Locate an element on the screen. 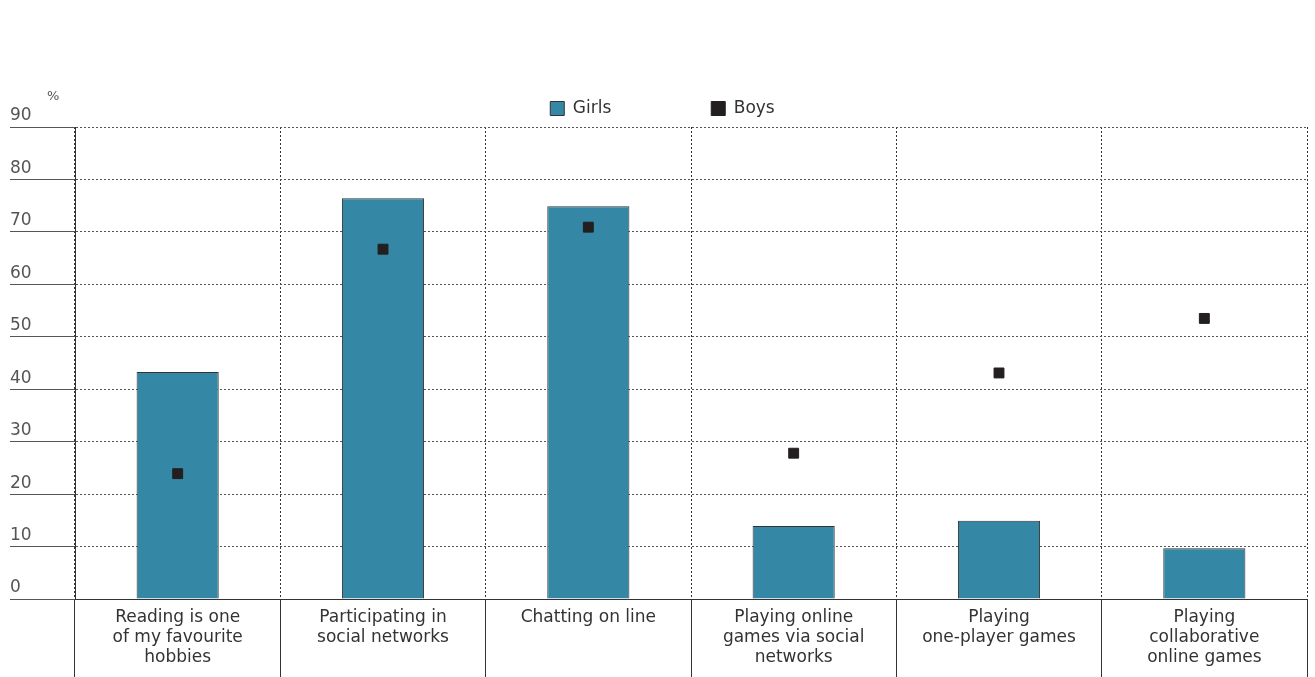  x-tick-label: Playing one-player games is located at coordinates (999, 626).